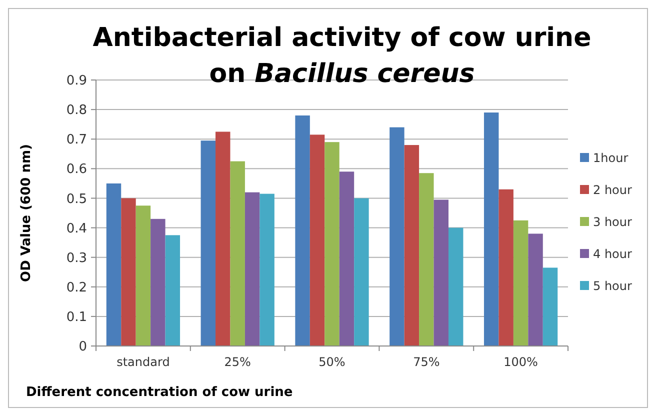 The width and height of the screenshot is (656, 410). What do you see at coordinates (76, 81) in the screenshot?
I see `y-tick-label: 0.9` at bounding box center [76, 81].